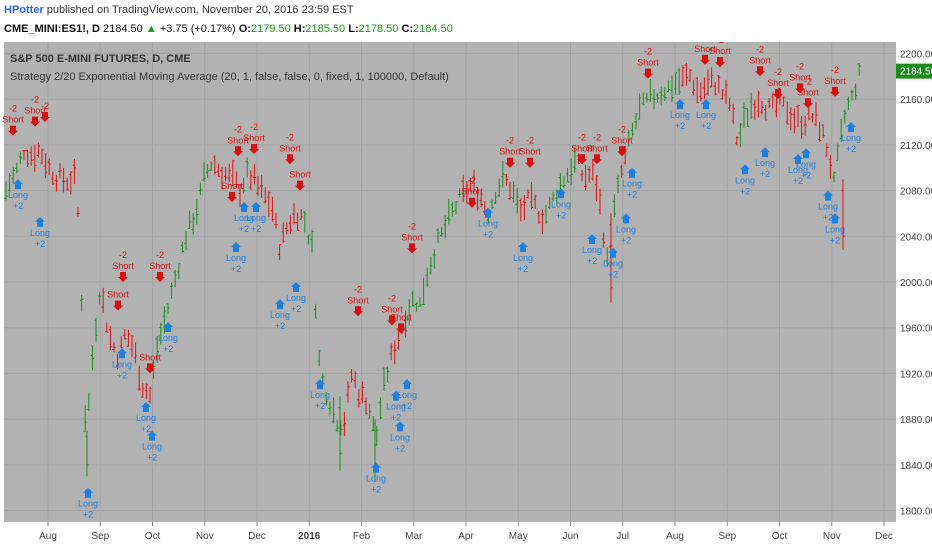 Image resolution: width=932 pixels, height=555 pixels. I want to click on time-tick-label: Jun, so click(570, 536).